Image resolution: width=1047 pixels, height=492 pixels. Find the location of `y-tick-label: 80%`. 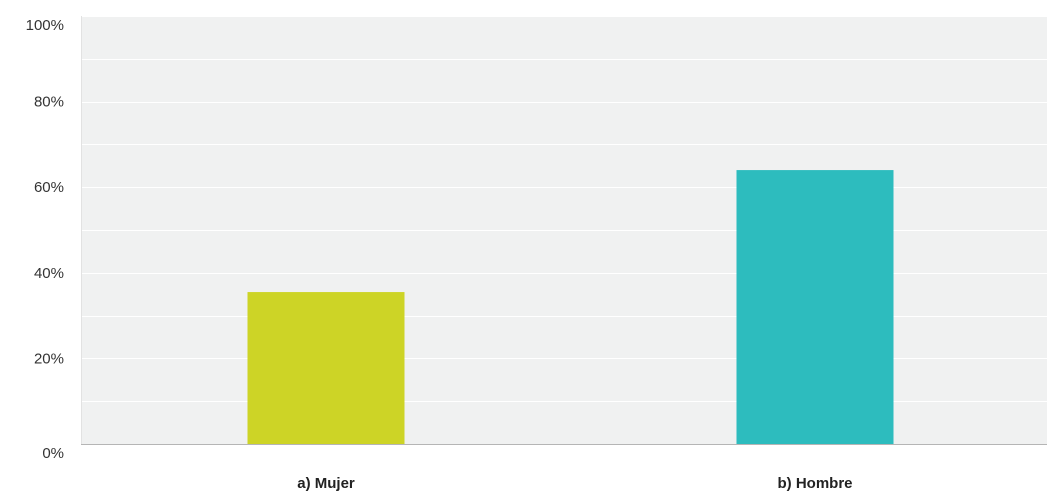

y-tick-label: 80% is located at coordinates (49, 102).